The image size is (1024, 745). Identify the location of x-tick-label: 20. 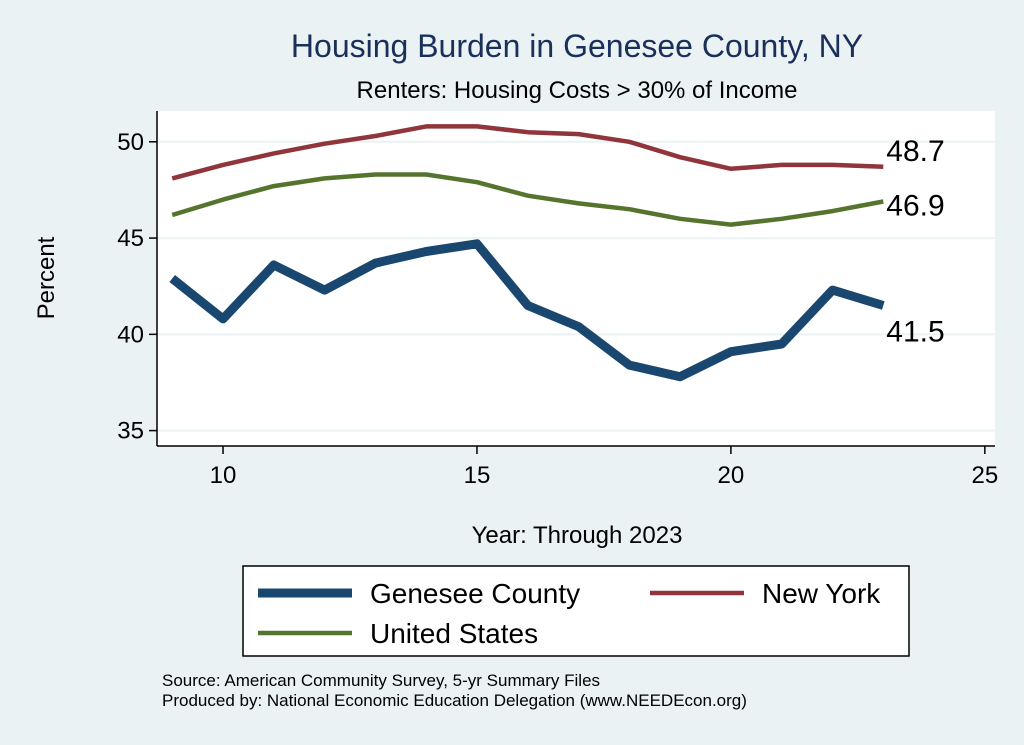
(731, 475).